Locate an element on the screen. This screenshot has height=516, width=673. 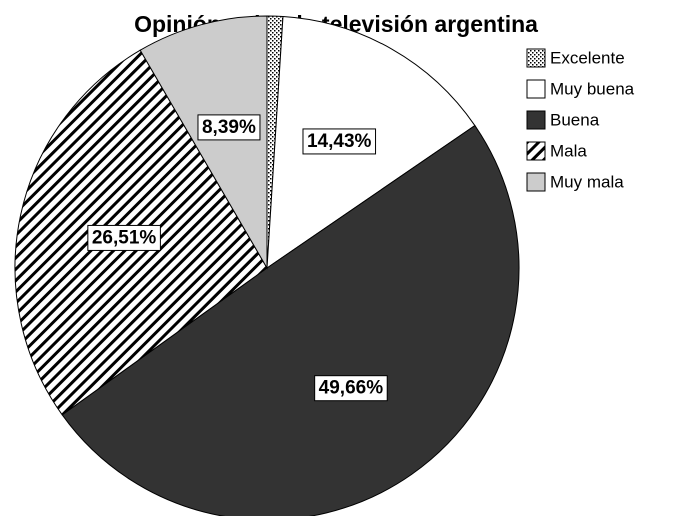
data-label: 14,43% is located at coordinates (339, 141).